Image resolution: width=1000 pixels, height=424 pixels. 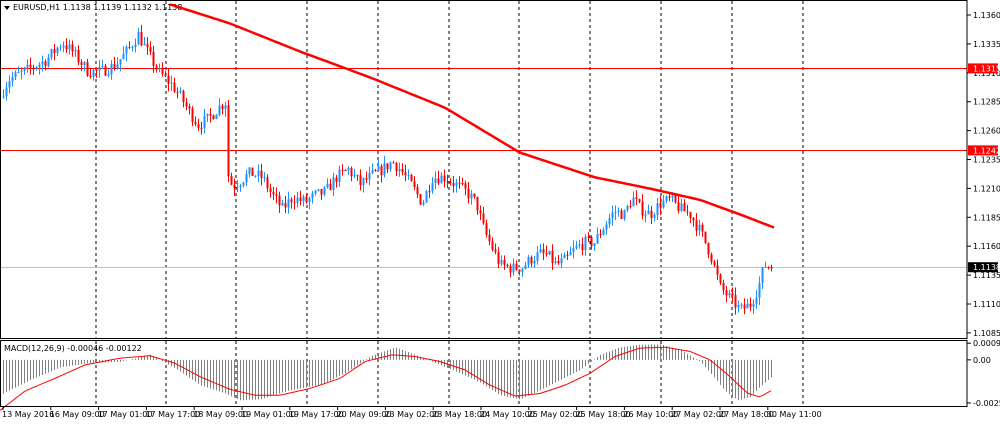 I want to click on price-tick-label: 1.1135, so click(x=986, y=275).